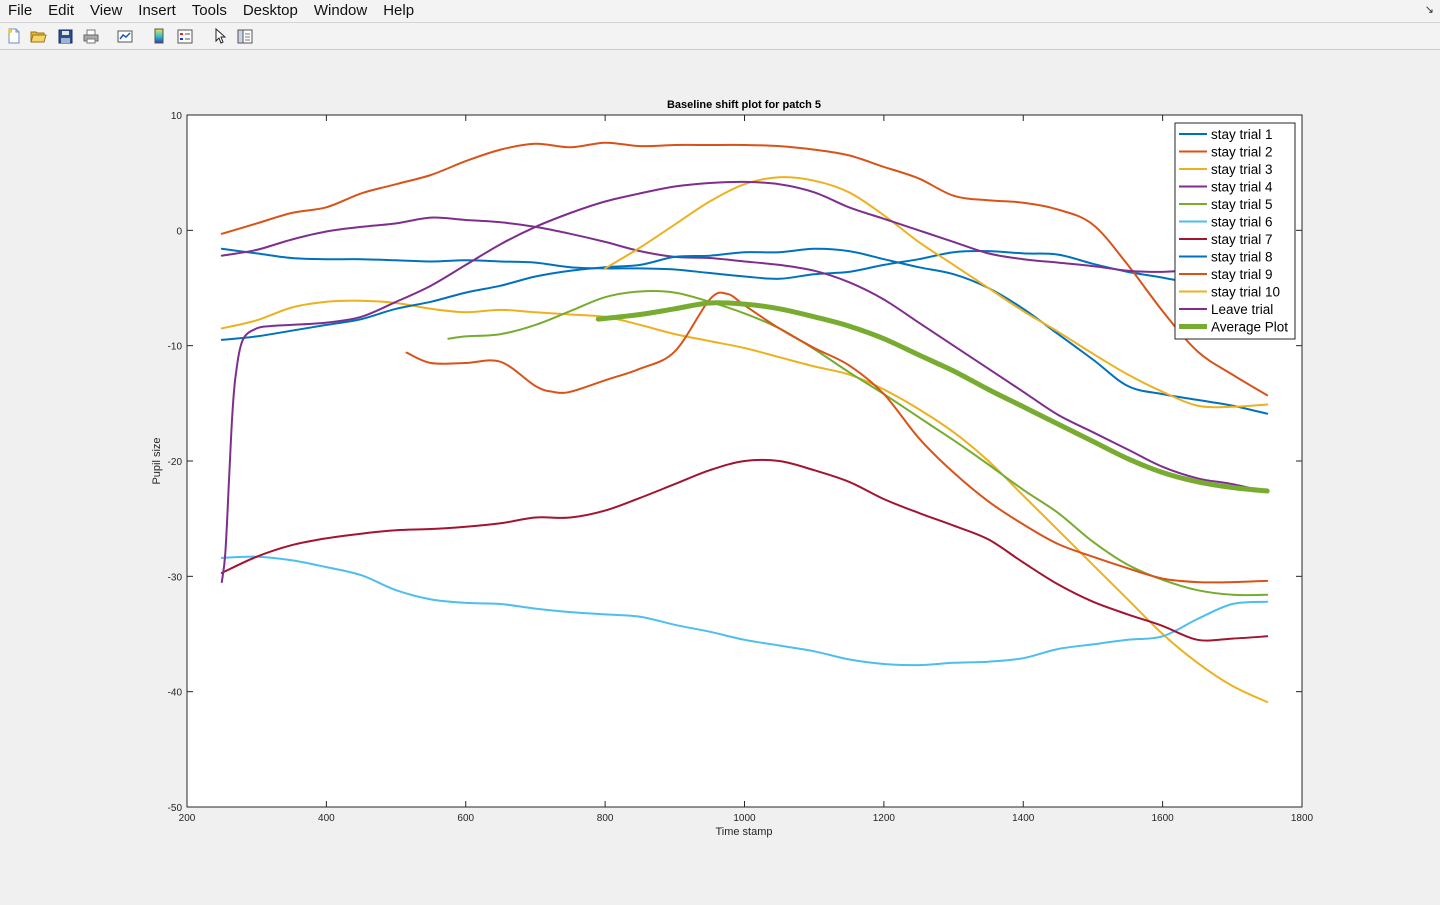  I want to click on x-tick-label: 1400, so click(1023, 818).